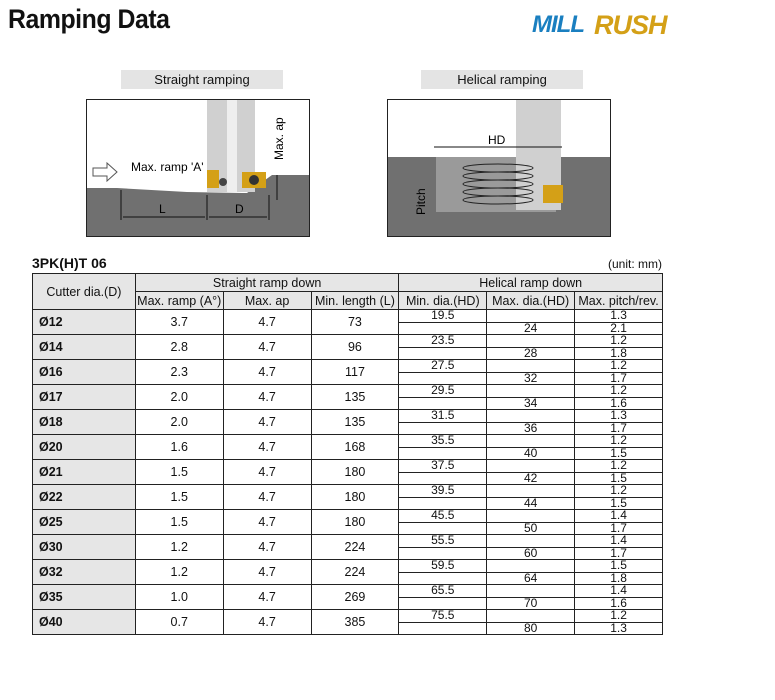  Describe the element at coordinates (443, 466) in the screenshot. I see `min-dia: 37.5` at that location.